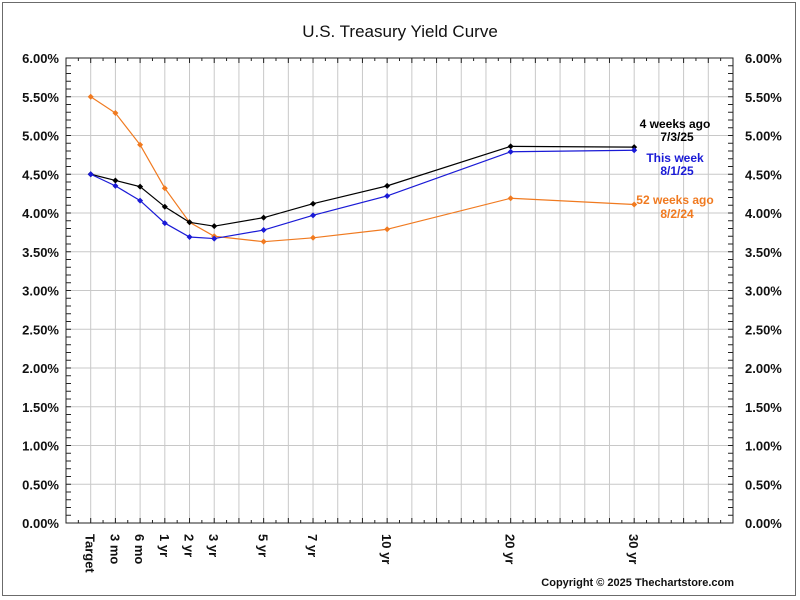  Describe the element at coordinates (763, 329) in the screenshot. I see `y-tick-label-right: 2.50%` at that location.